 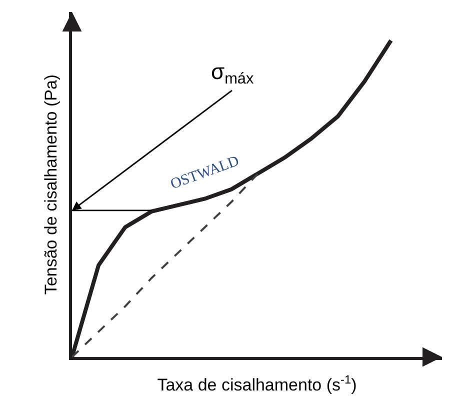 I want to click on annotation: σ$_{máx}$, so click(x=232, y=73).